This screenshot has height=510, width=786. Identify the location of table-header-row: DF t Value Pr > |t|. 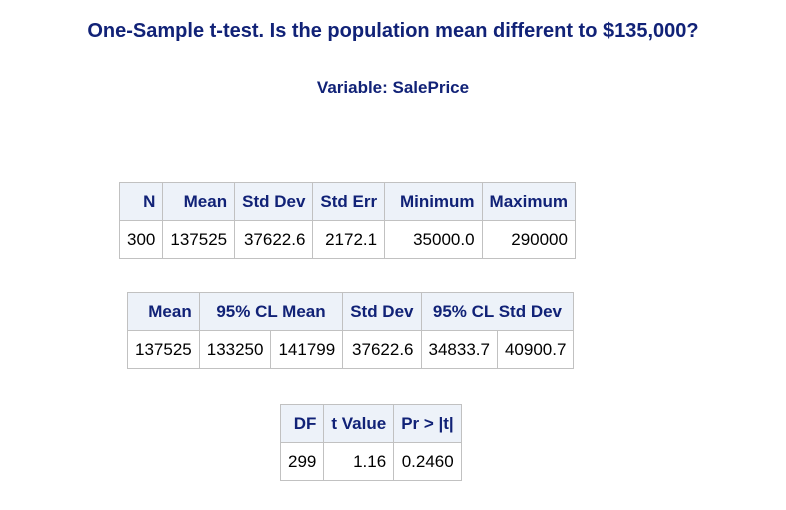
(370, 423).